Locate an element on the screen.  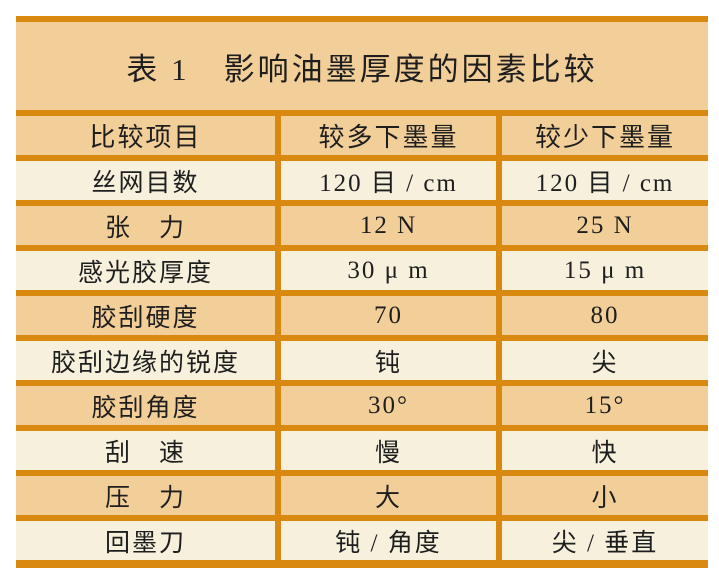
column-header-less-ink: 较少下墨量 is located at coordinates (602, 137).